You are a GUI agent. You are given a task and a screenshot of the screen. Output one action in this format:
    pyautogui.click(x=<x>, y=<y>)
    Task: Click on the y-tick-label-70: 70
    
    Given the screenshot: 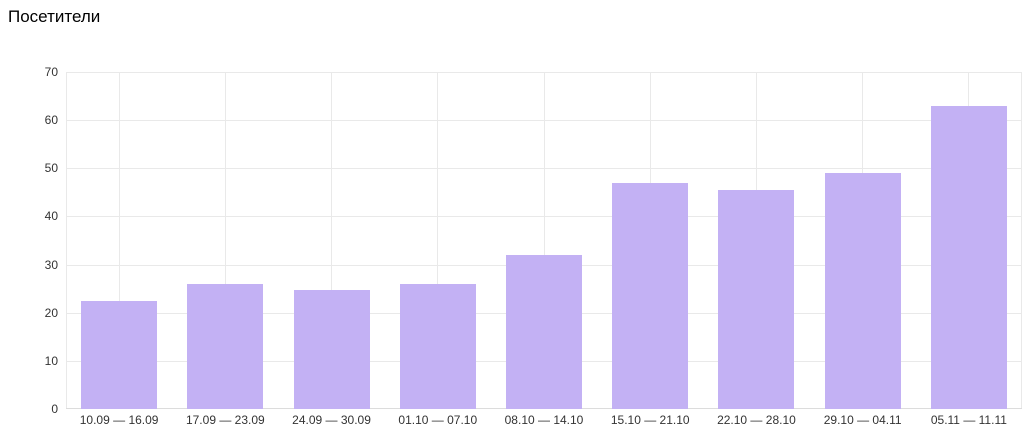 What is the action you would take?
    pyautogui.click(x=51, y=72)
    